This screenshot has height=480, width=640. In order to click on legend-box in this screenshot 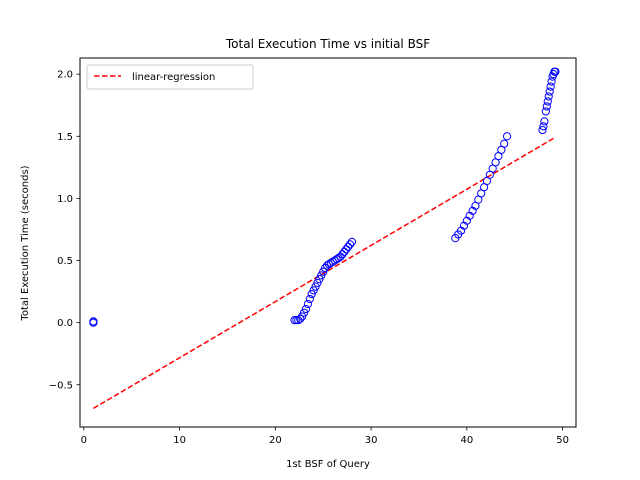, I will do `click(170, 77)`.